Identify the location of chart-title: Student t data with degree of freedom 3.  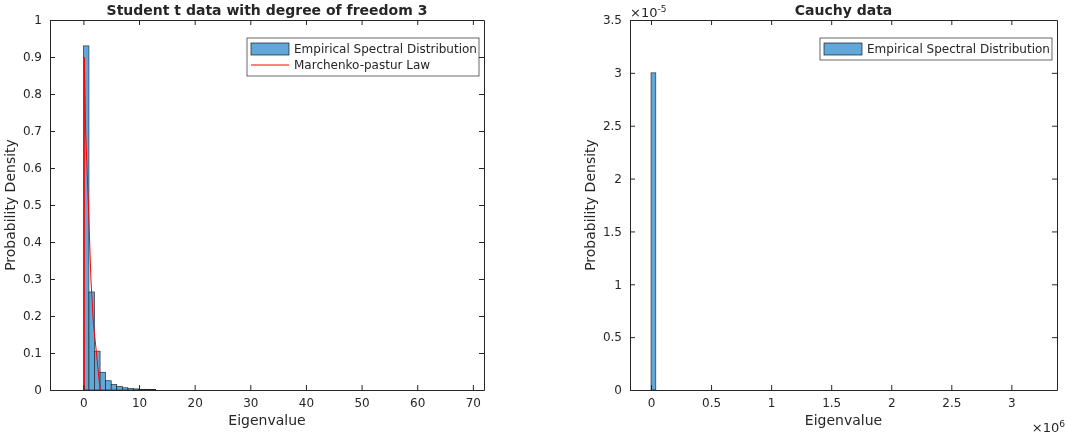
(267, 10).